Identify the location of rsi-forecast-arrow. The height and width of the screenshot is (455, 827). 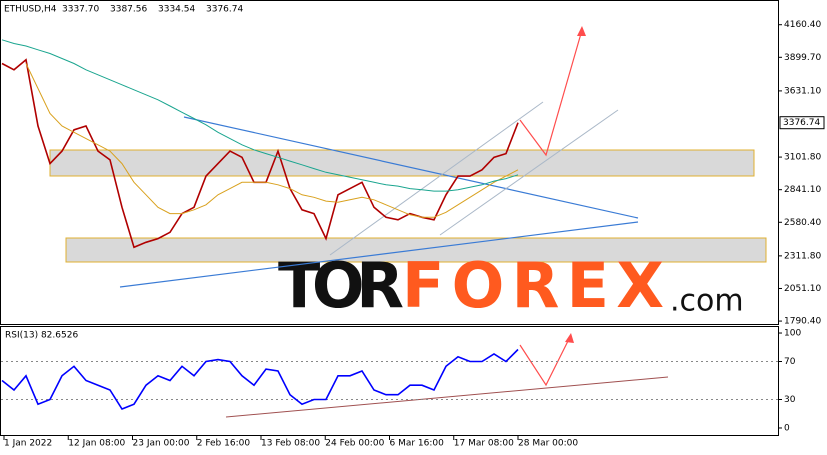
(545, 361).